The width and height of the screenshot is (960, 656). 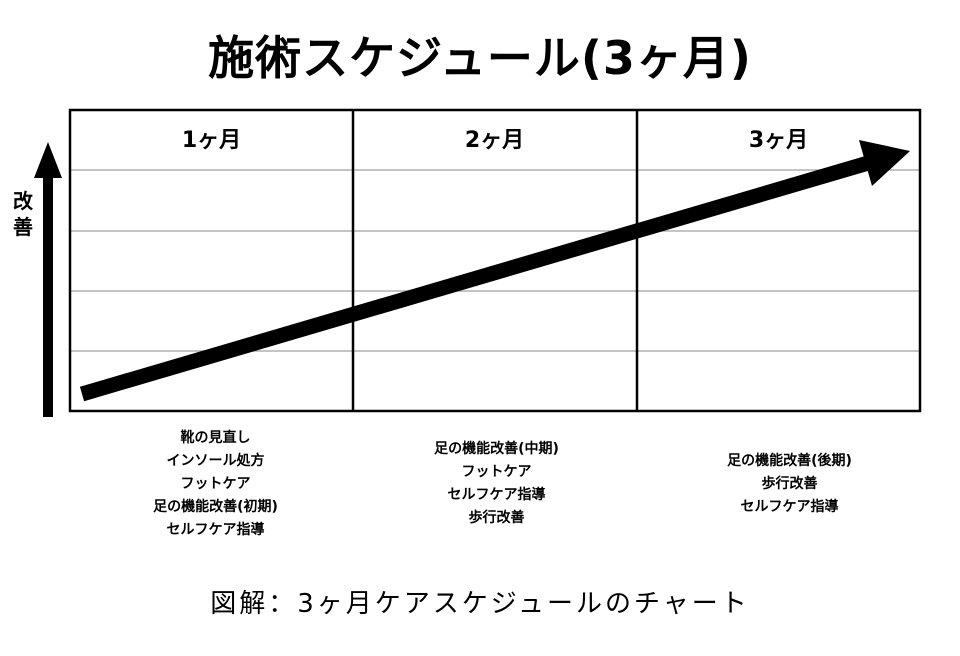 What do you see at coordinates (215, 461) in the screenshot?
I see `list-item: インソール処方` at bounding box center [215, 461].